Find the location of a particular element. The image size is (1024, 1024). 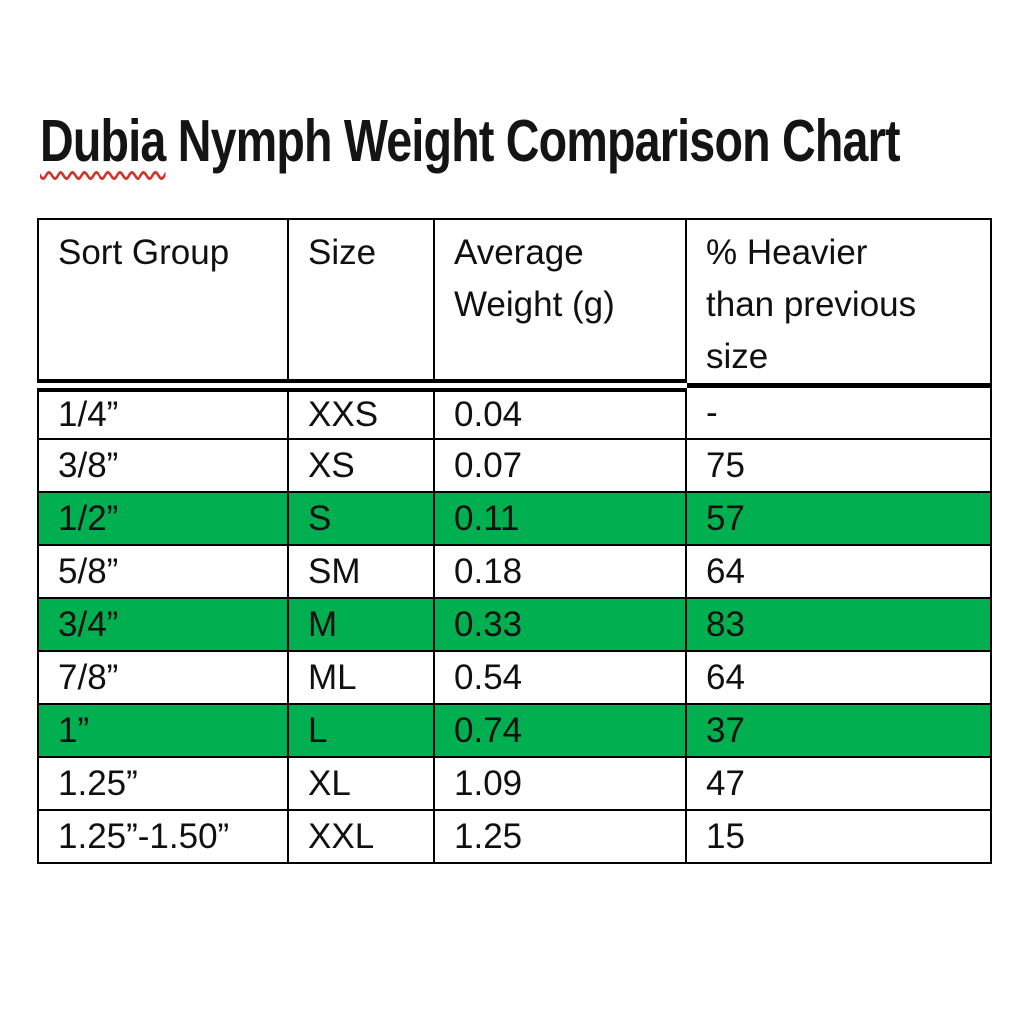

table-row-highlighted: 1/2” S 0.11 57 is located at coordinates (514, 518).